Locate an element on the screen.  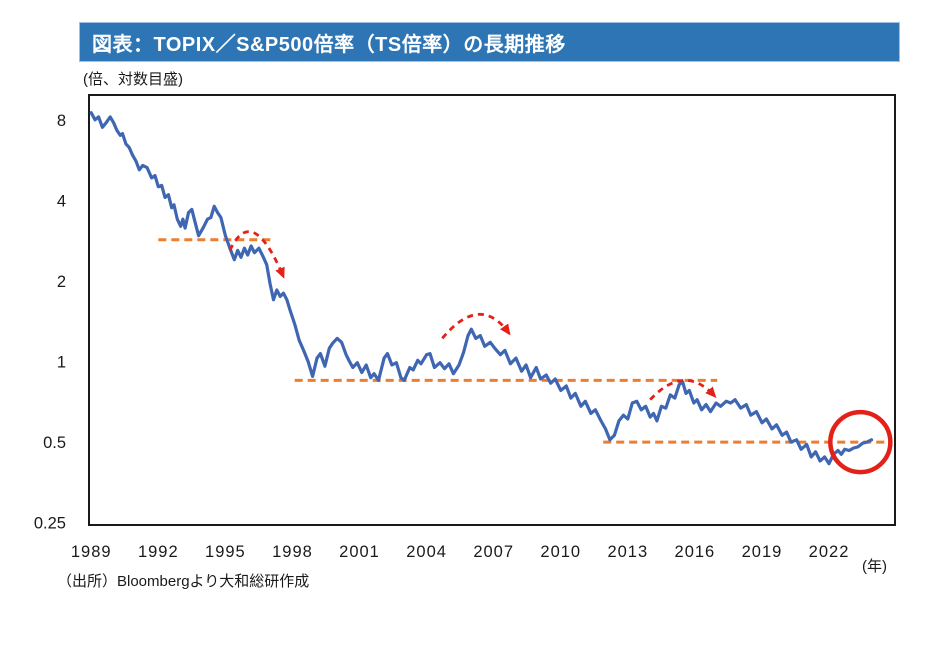
x-axis-tick-label: 2016 is located at coordinates (695, 552).